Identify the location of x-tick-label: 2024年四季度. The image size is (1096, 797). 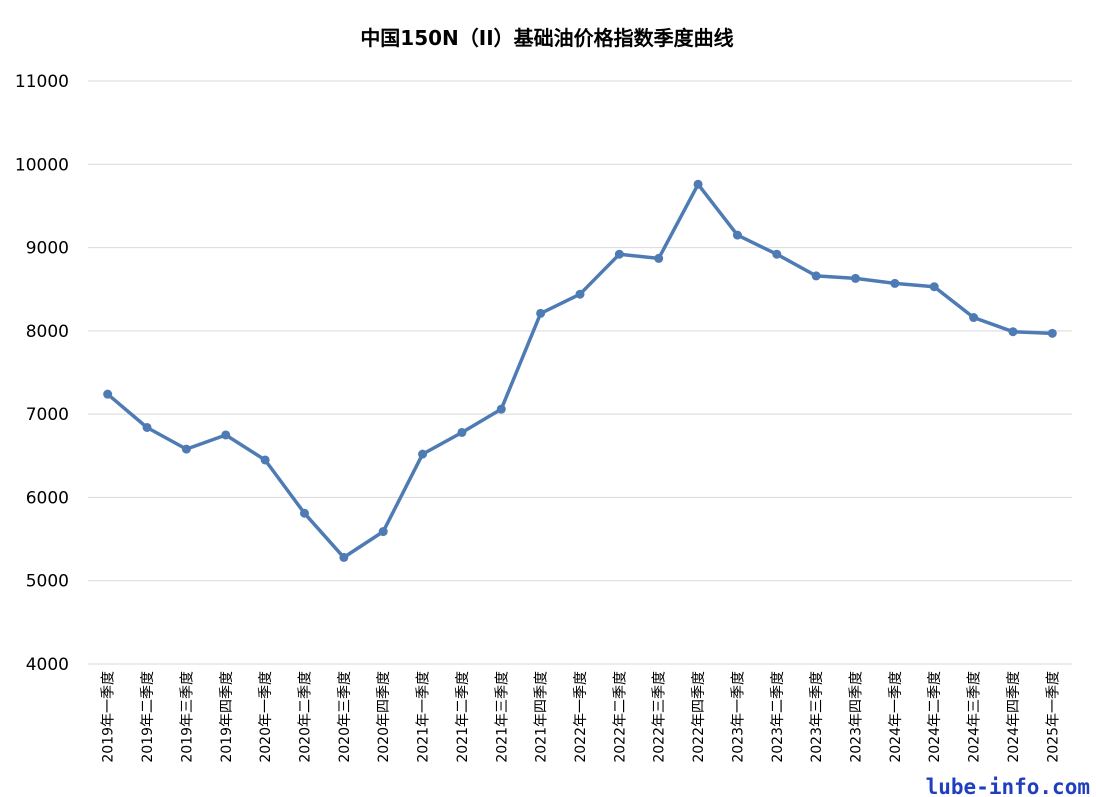
(1014, 717).